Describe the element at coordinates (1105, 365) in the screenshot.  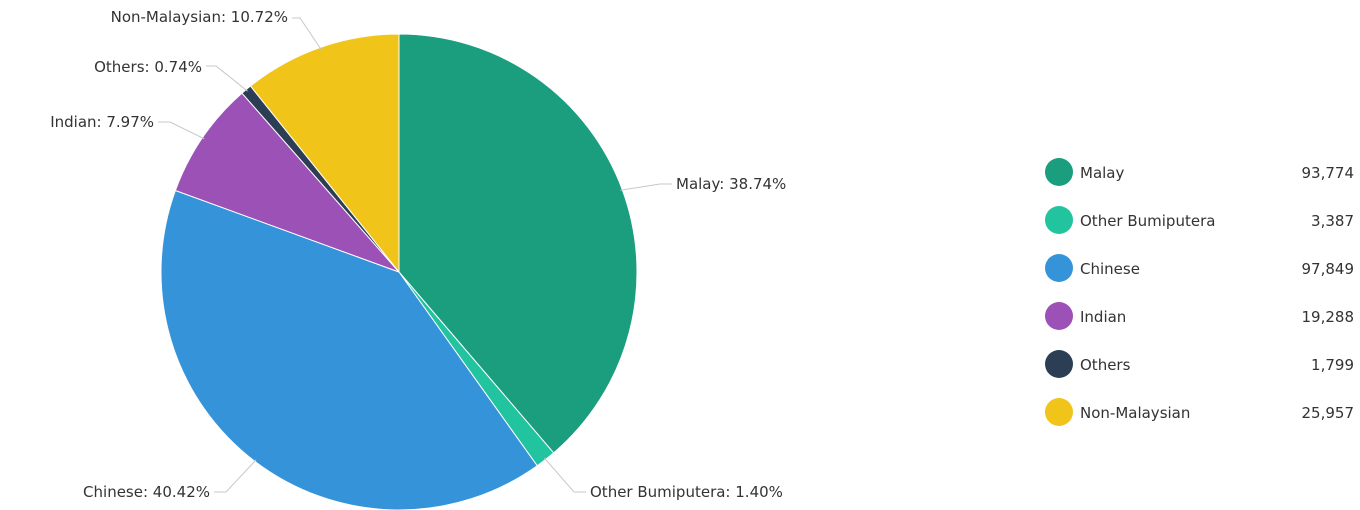
I see `legend-label-others: Others` at that location.